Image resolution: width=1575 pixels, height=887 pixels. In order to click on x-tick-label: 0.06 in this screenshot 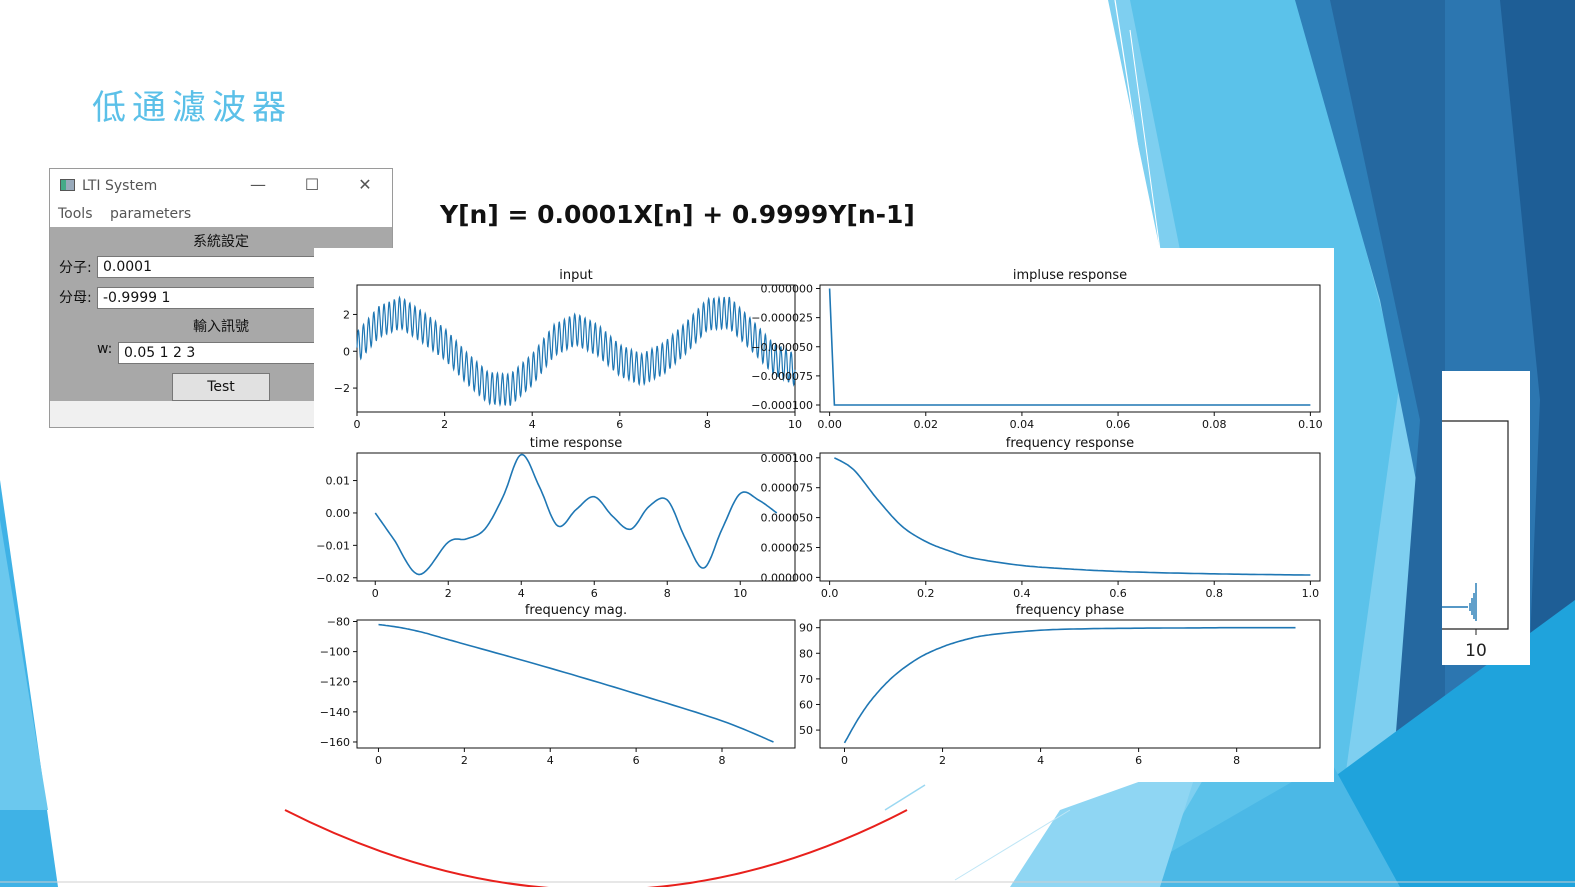, I will do `click(1118, 424)`.